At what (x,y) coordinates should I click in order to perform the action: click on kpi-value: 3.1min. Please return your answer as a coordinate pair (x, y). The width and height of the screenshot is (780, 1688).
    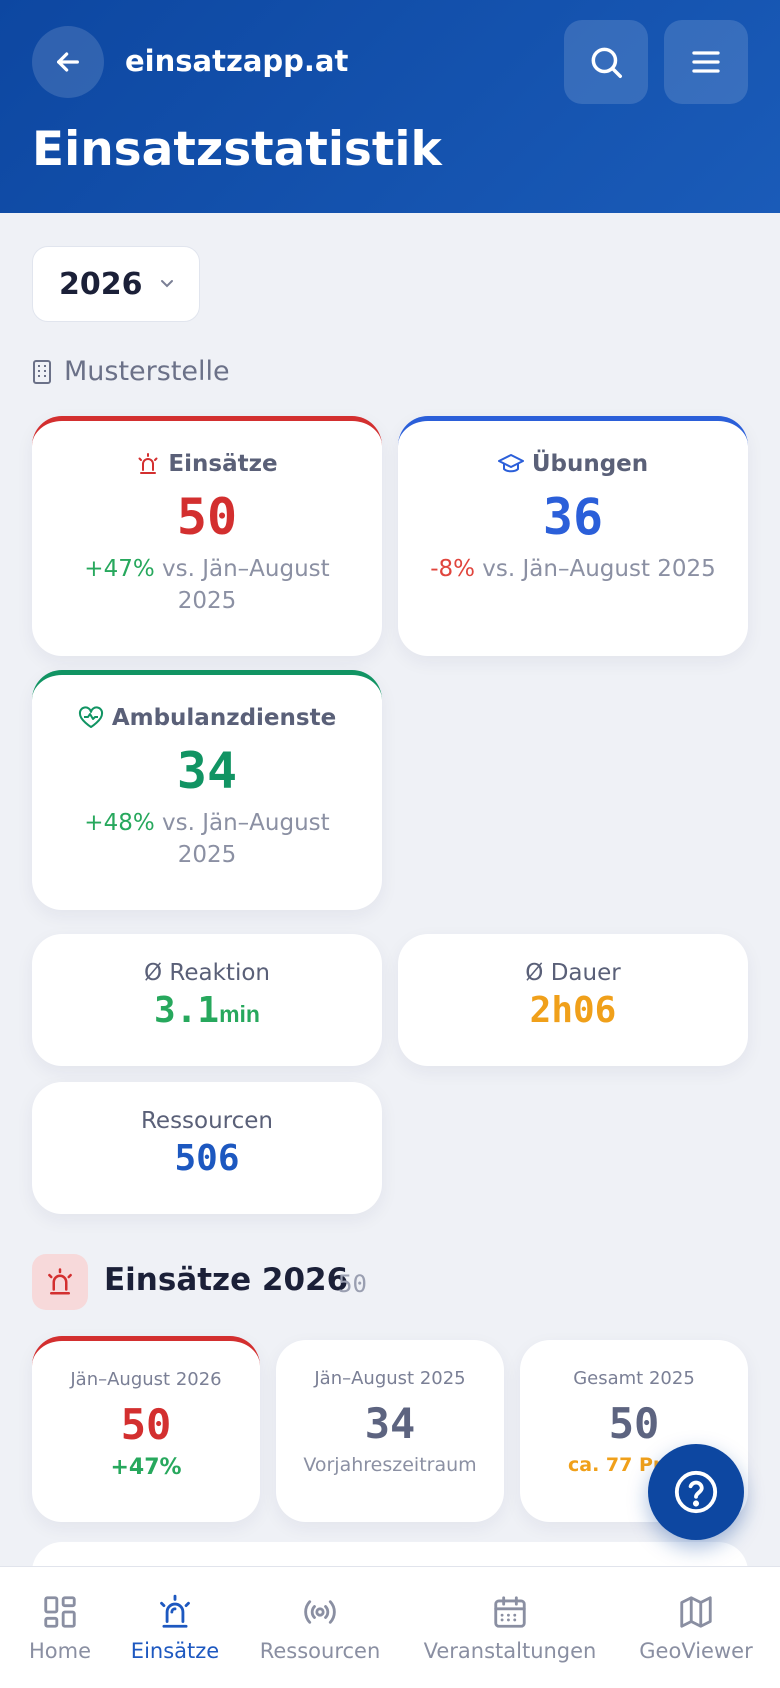
    Looking at the image, I should click on (207, 1010).